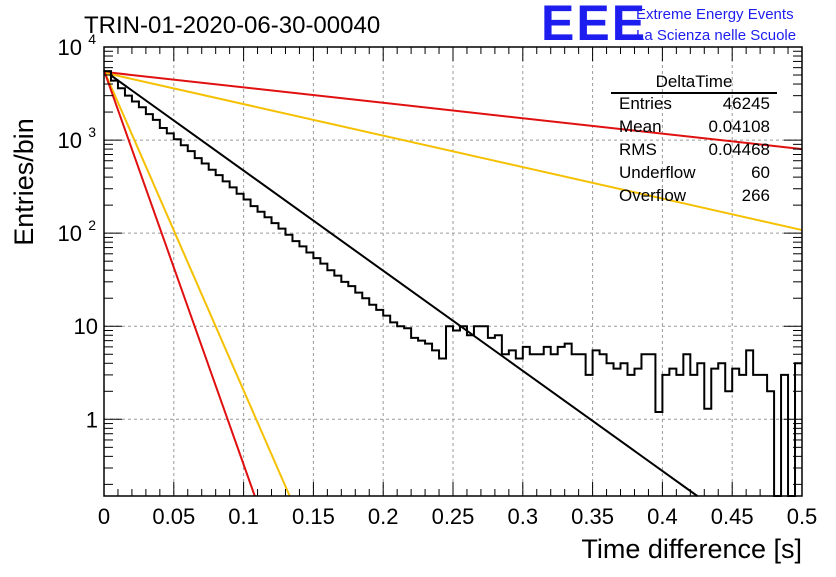  I want to click on x-tick-label: 0.05, so click(173, 516).